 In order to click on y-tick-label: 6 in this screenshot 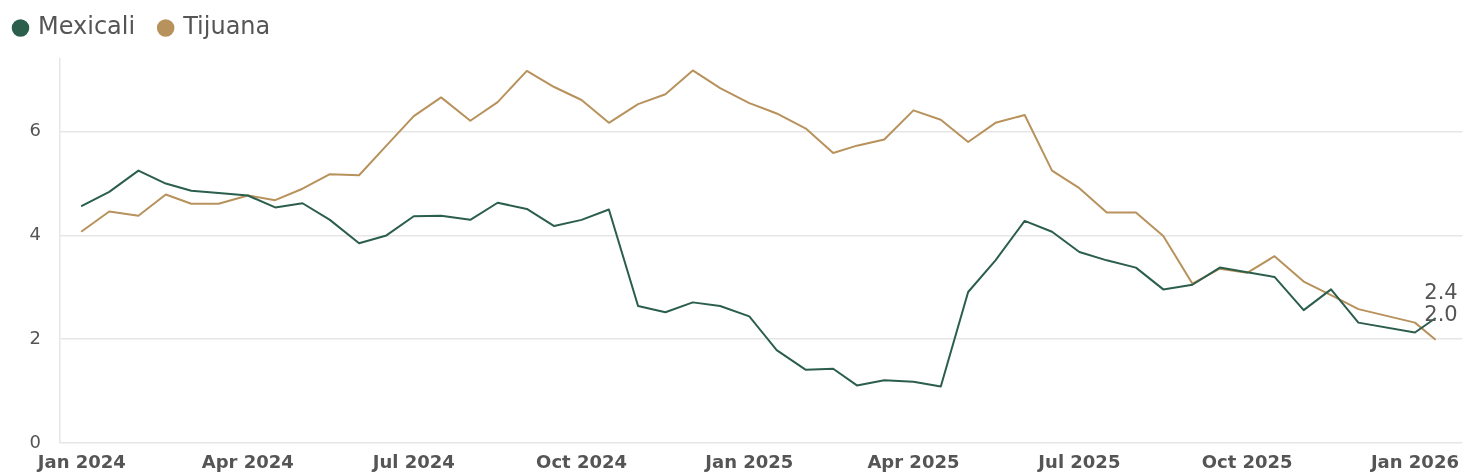, I will do `click(35, 130)`.